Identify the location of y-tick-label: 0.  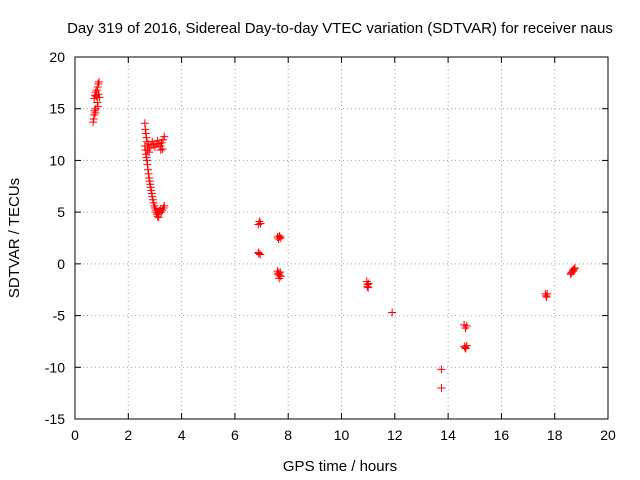
(61, 264).